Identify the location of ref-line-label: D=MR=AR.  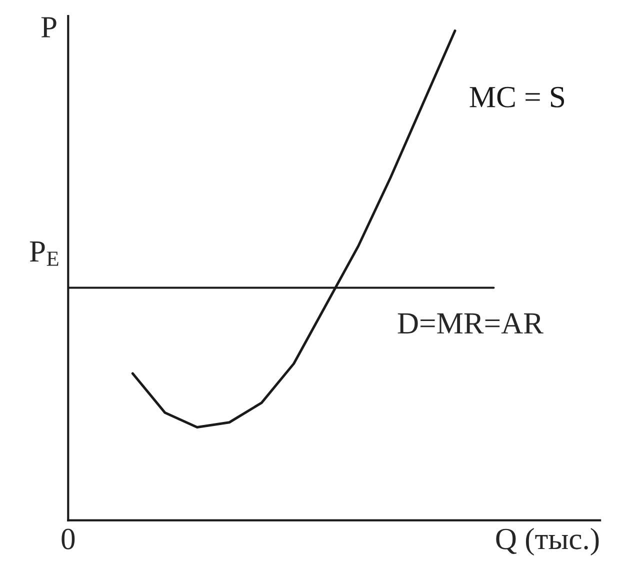
(471, 323).